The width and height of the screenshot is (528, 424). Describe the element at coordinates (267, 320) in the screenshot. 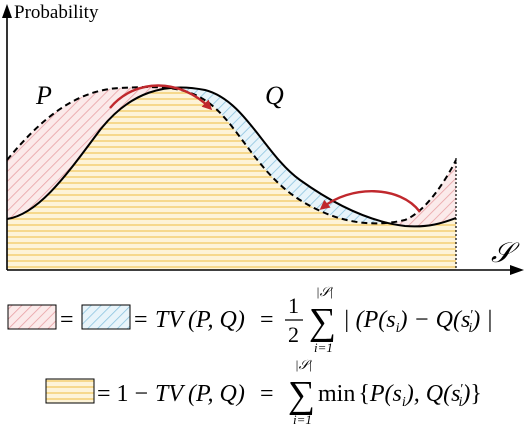

I see `f1-eq3: =` at that location.